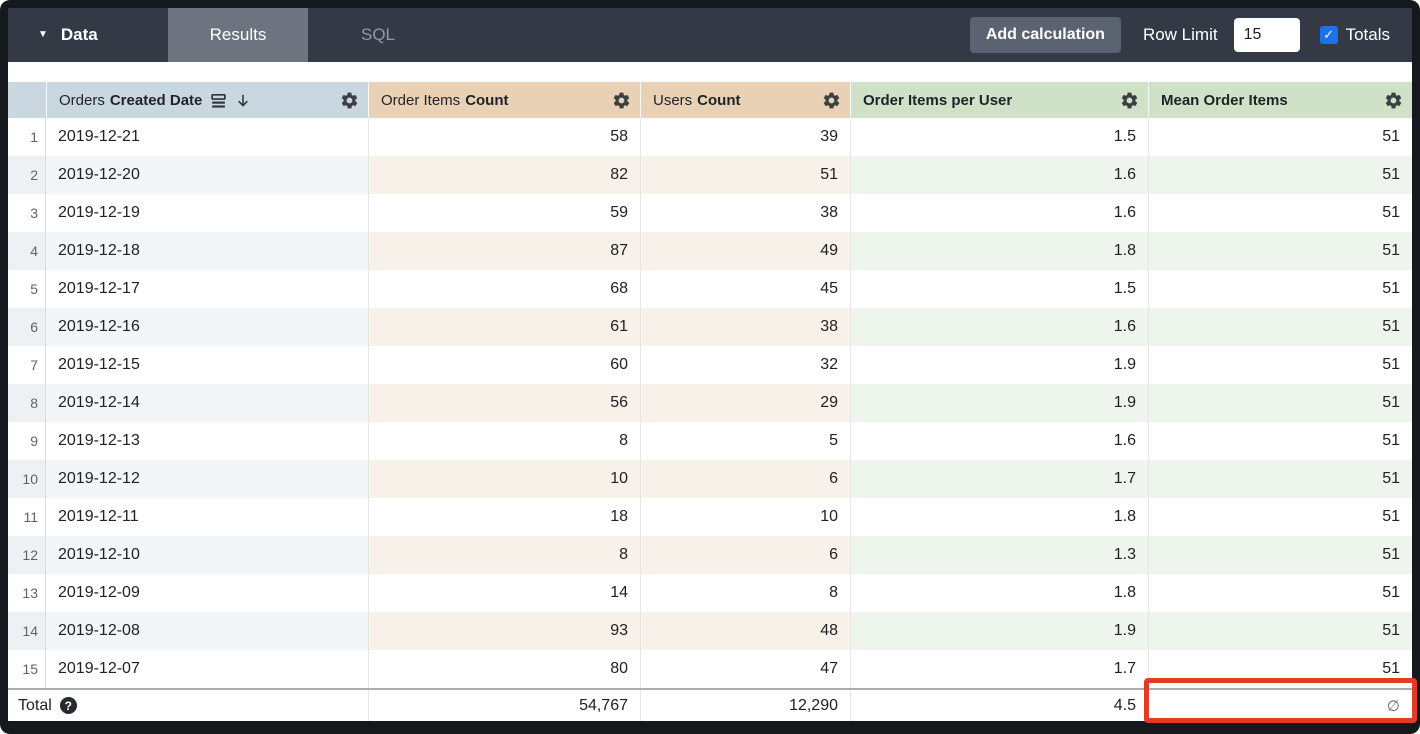  I want to click on cell-order-items-per-user: 1.3, so click(999, 555).